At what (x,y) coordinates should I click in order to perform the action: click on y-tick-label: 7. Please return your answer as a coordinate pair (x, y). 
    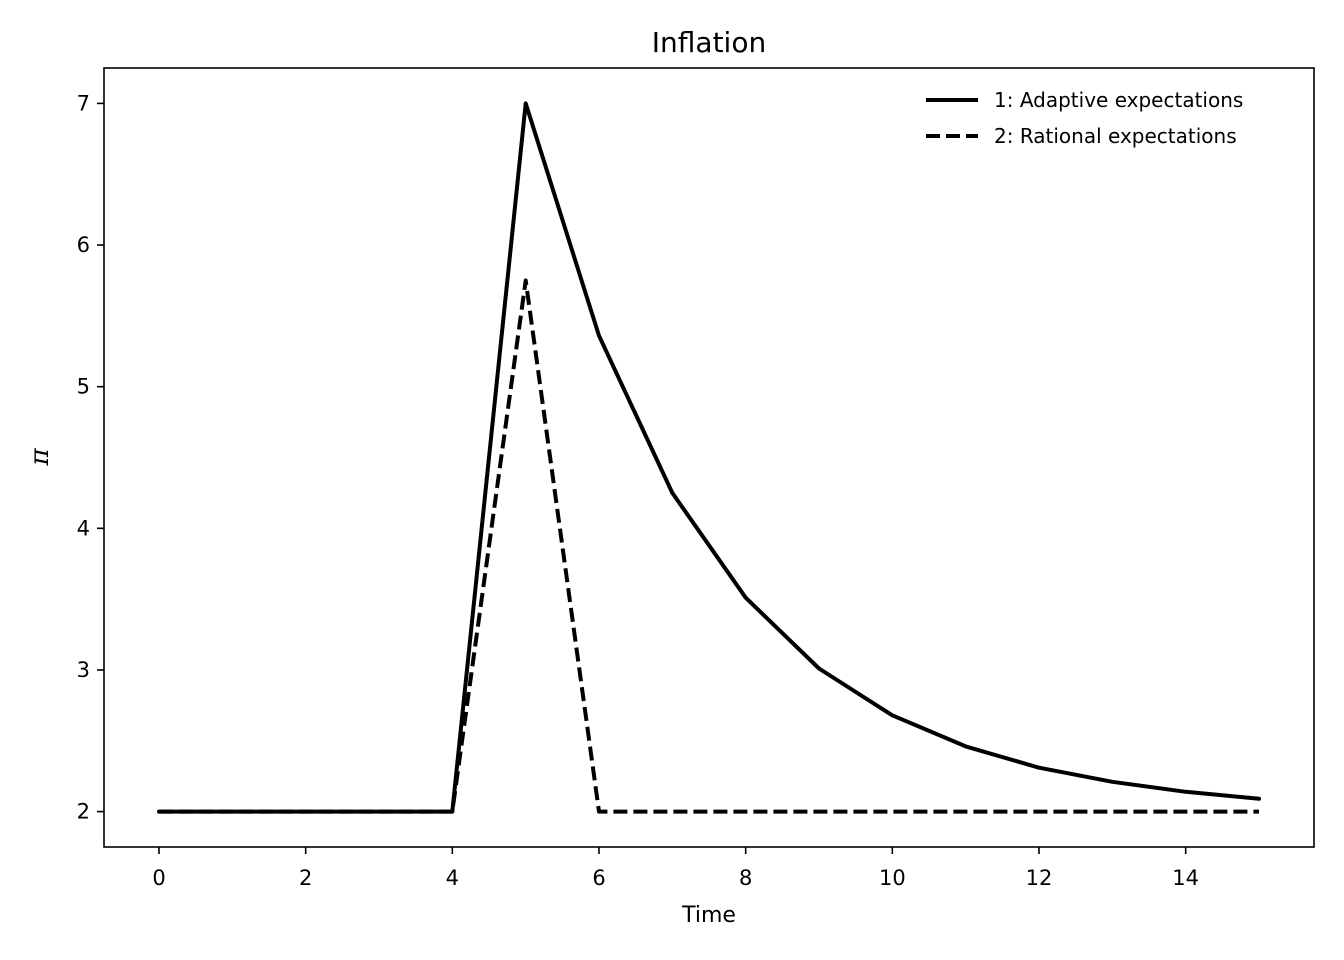
    Looking at the image, I should click on (83, 103).